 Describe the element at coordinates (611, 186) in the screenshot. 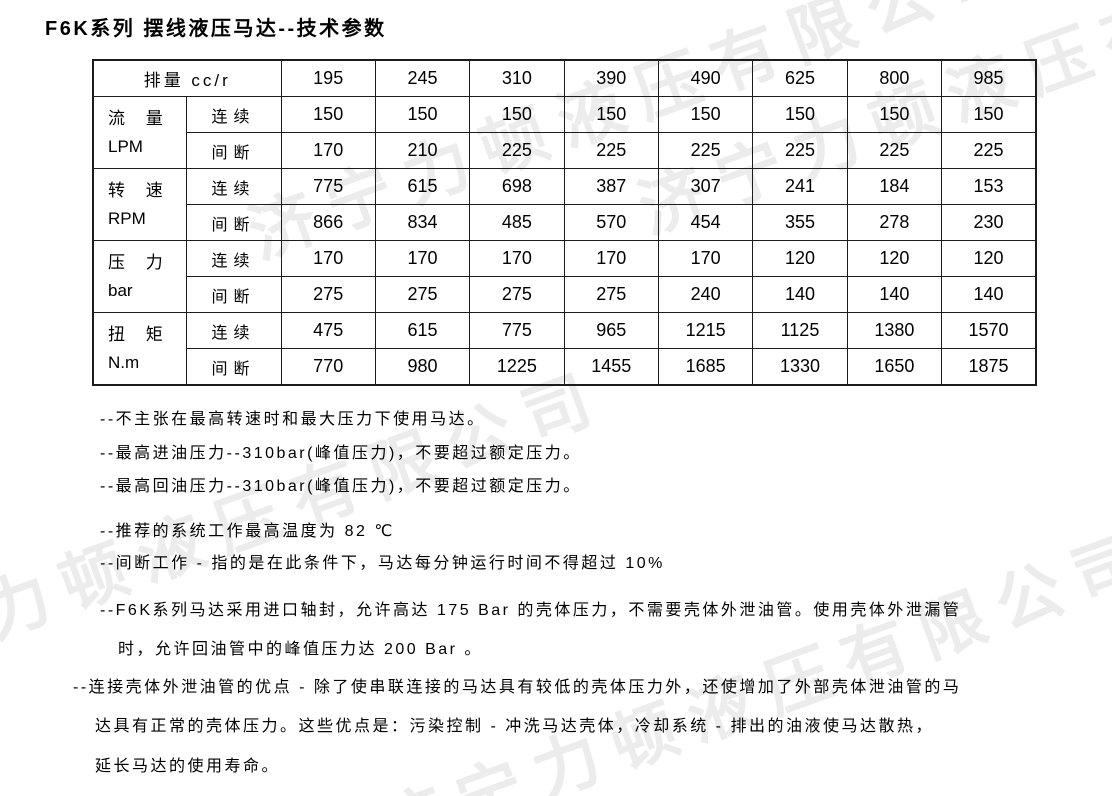

I see `cell-value: 387` at that location.